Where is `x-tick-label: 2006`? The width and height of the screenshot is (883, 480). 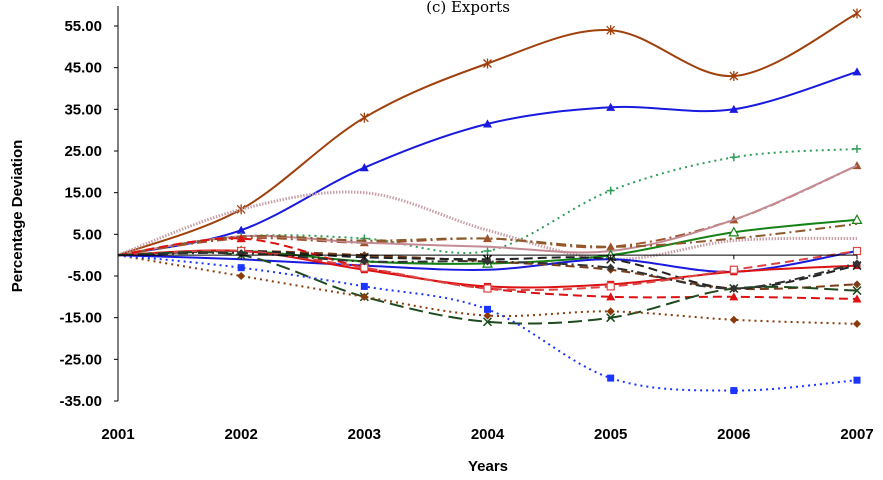 x-tick-label: 2006 is located at coordinates (733, 434).